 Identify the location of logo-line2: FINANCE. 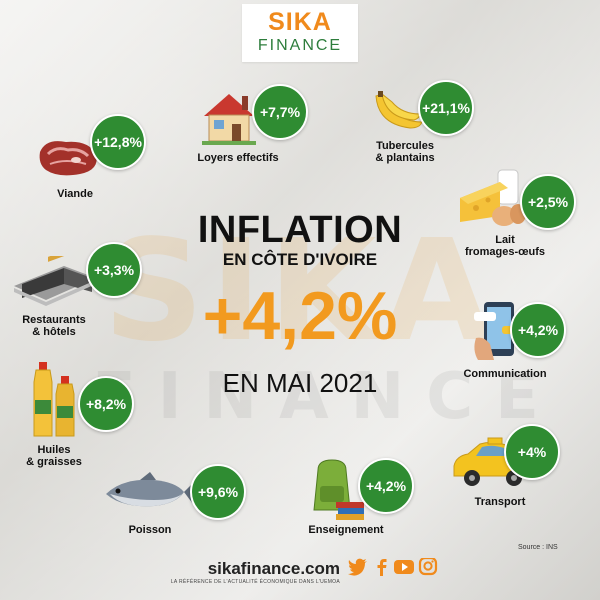
(300, 45).